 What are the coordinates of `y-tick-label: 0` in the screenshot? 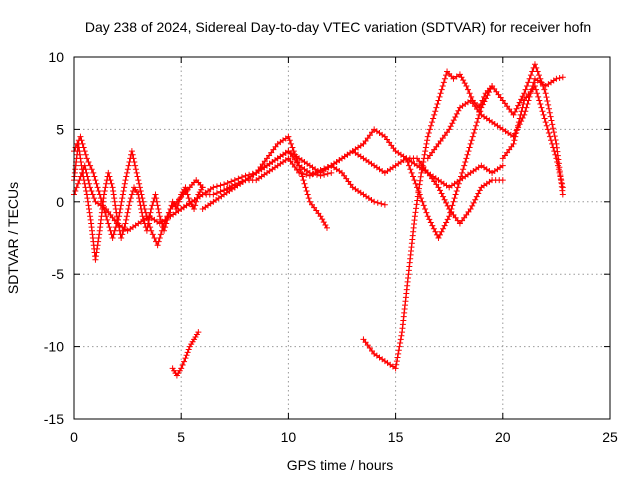 It's located at (60, 202).